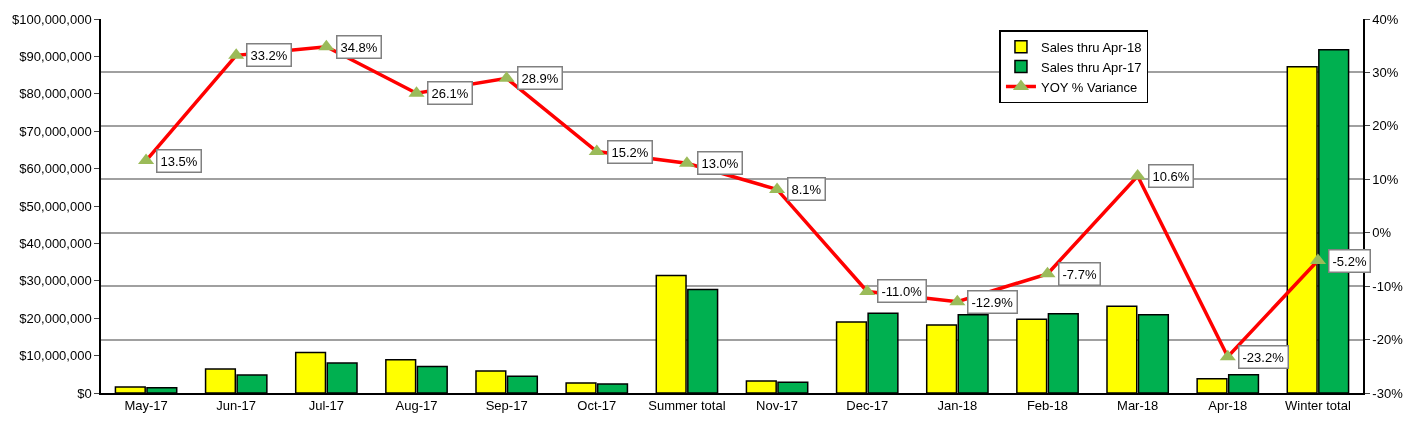 The height and width of the screenshot is (425, 1423). I want to click on y2-tick-label: 10%, so click(1385, 179).